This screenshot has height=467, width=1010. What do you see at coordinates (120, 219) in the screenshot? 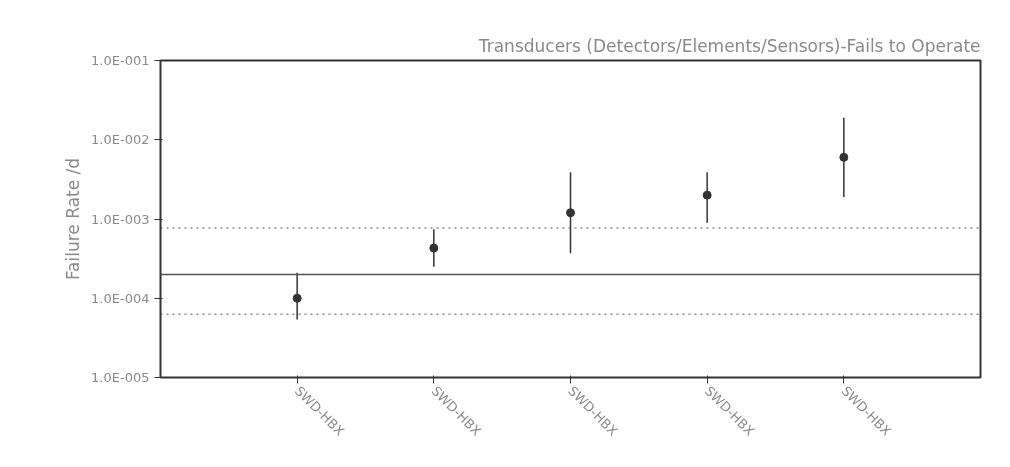
I see `y-tick-label: 1.0E-003` at bounding box center [120, 219].